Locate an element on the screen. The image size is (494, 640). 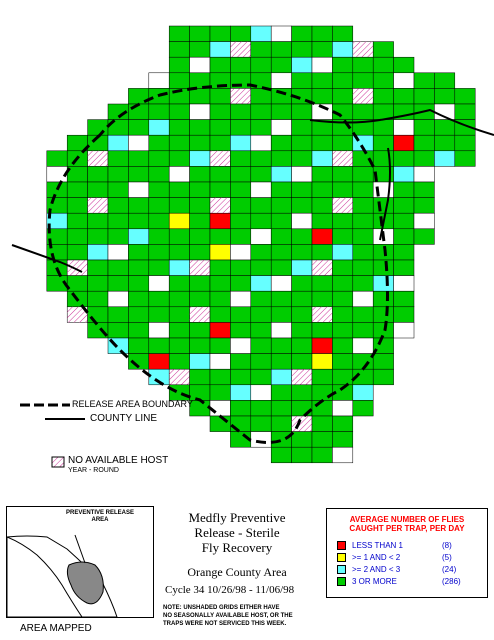
legend-3-or-more: 3 OR MORE (286) is located at coordinates (399, 581).